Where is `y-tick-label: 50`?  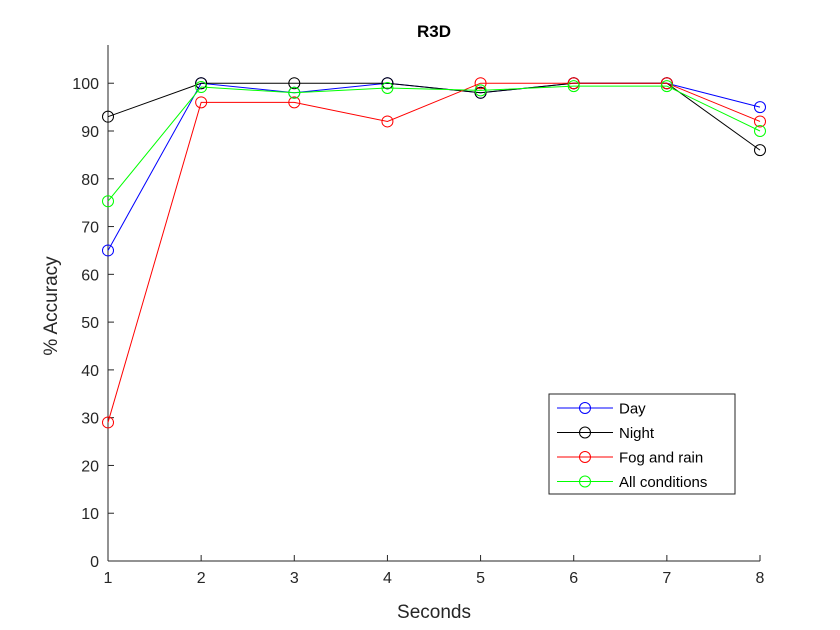
y-tick-label: 50 is located at coordinates (90, 323).